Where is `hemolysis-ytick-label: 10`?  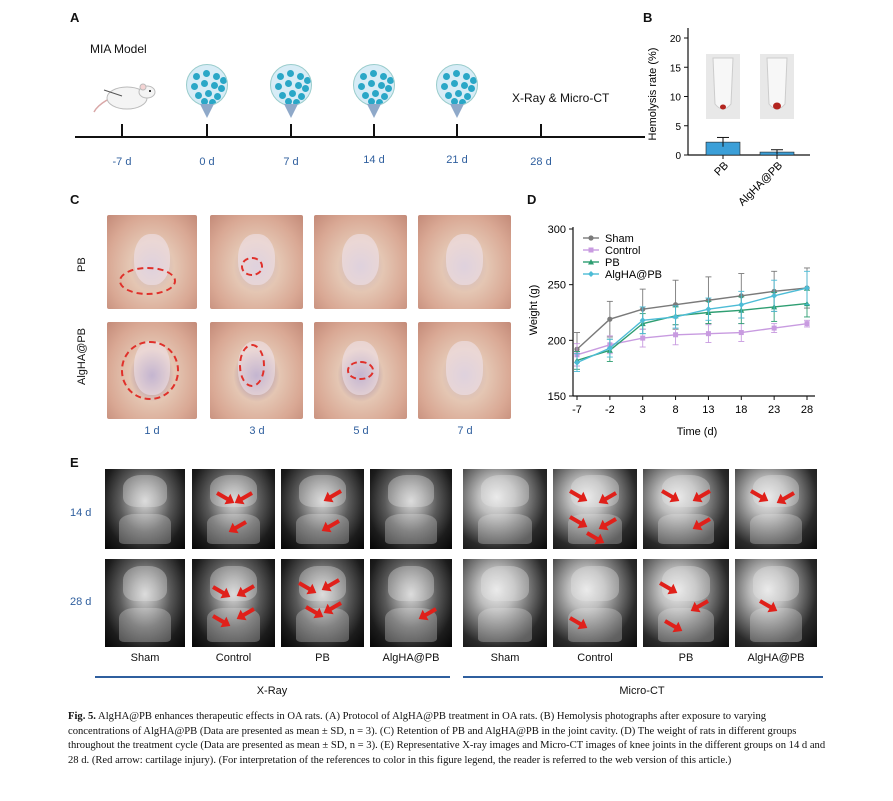 hemolysis-ytick-label: 10 is located at coordinates (676, 98).